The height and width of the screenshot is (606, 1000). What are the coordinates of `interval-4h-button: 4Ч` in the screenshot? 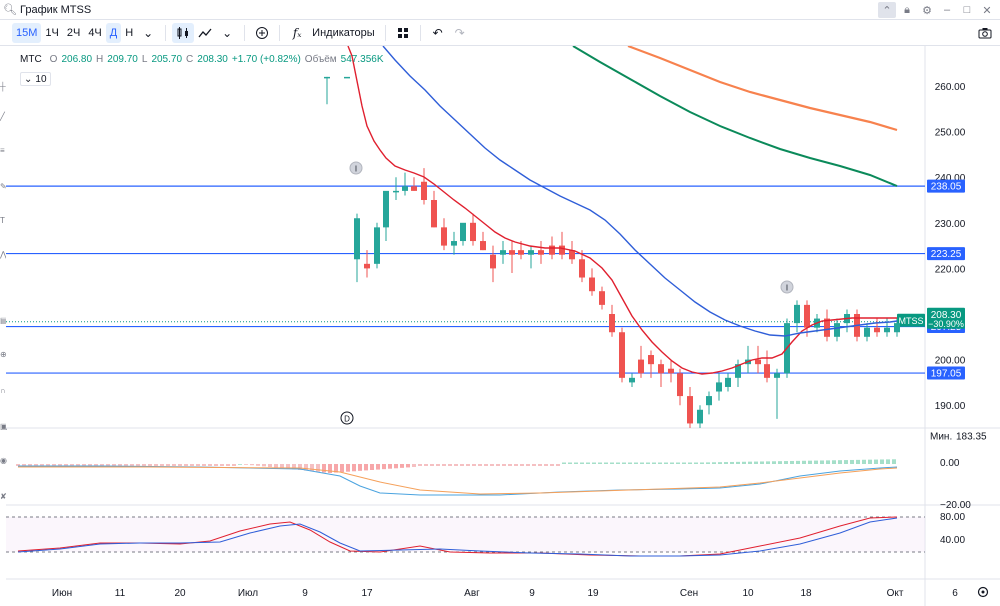 It's located at (95, 32).